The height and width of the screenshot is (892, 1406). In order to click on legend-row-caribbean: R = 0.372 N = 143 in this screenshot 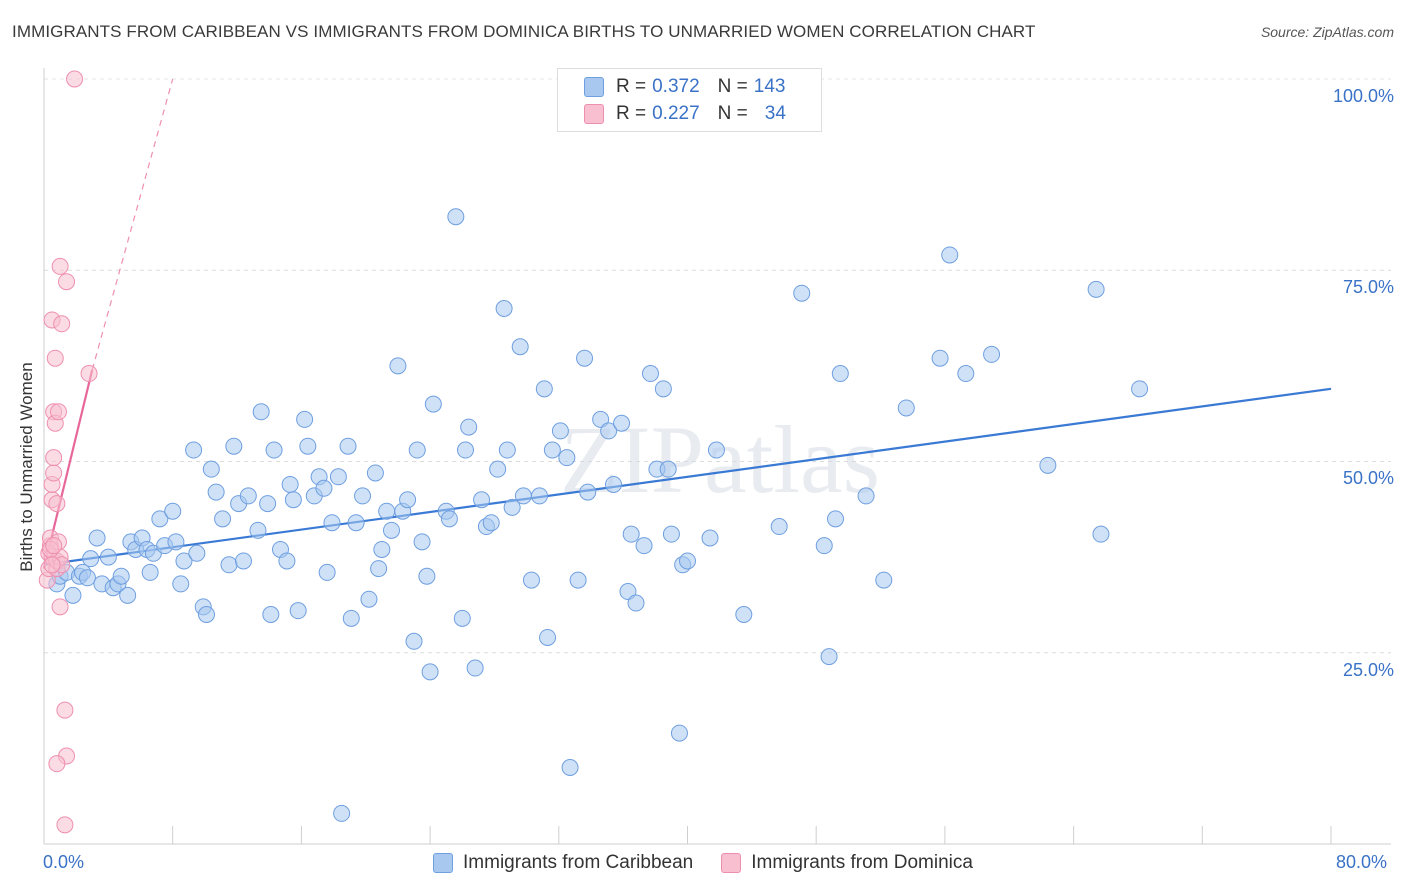, I will do `click(684, 87)`.